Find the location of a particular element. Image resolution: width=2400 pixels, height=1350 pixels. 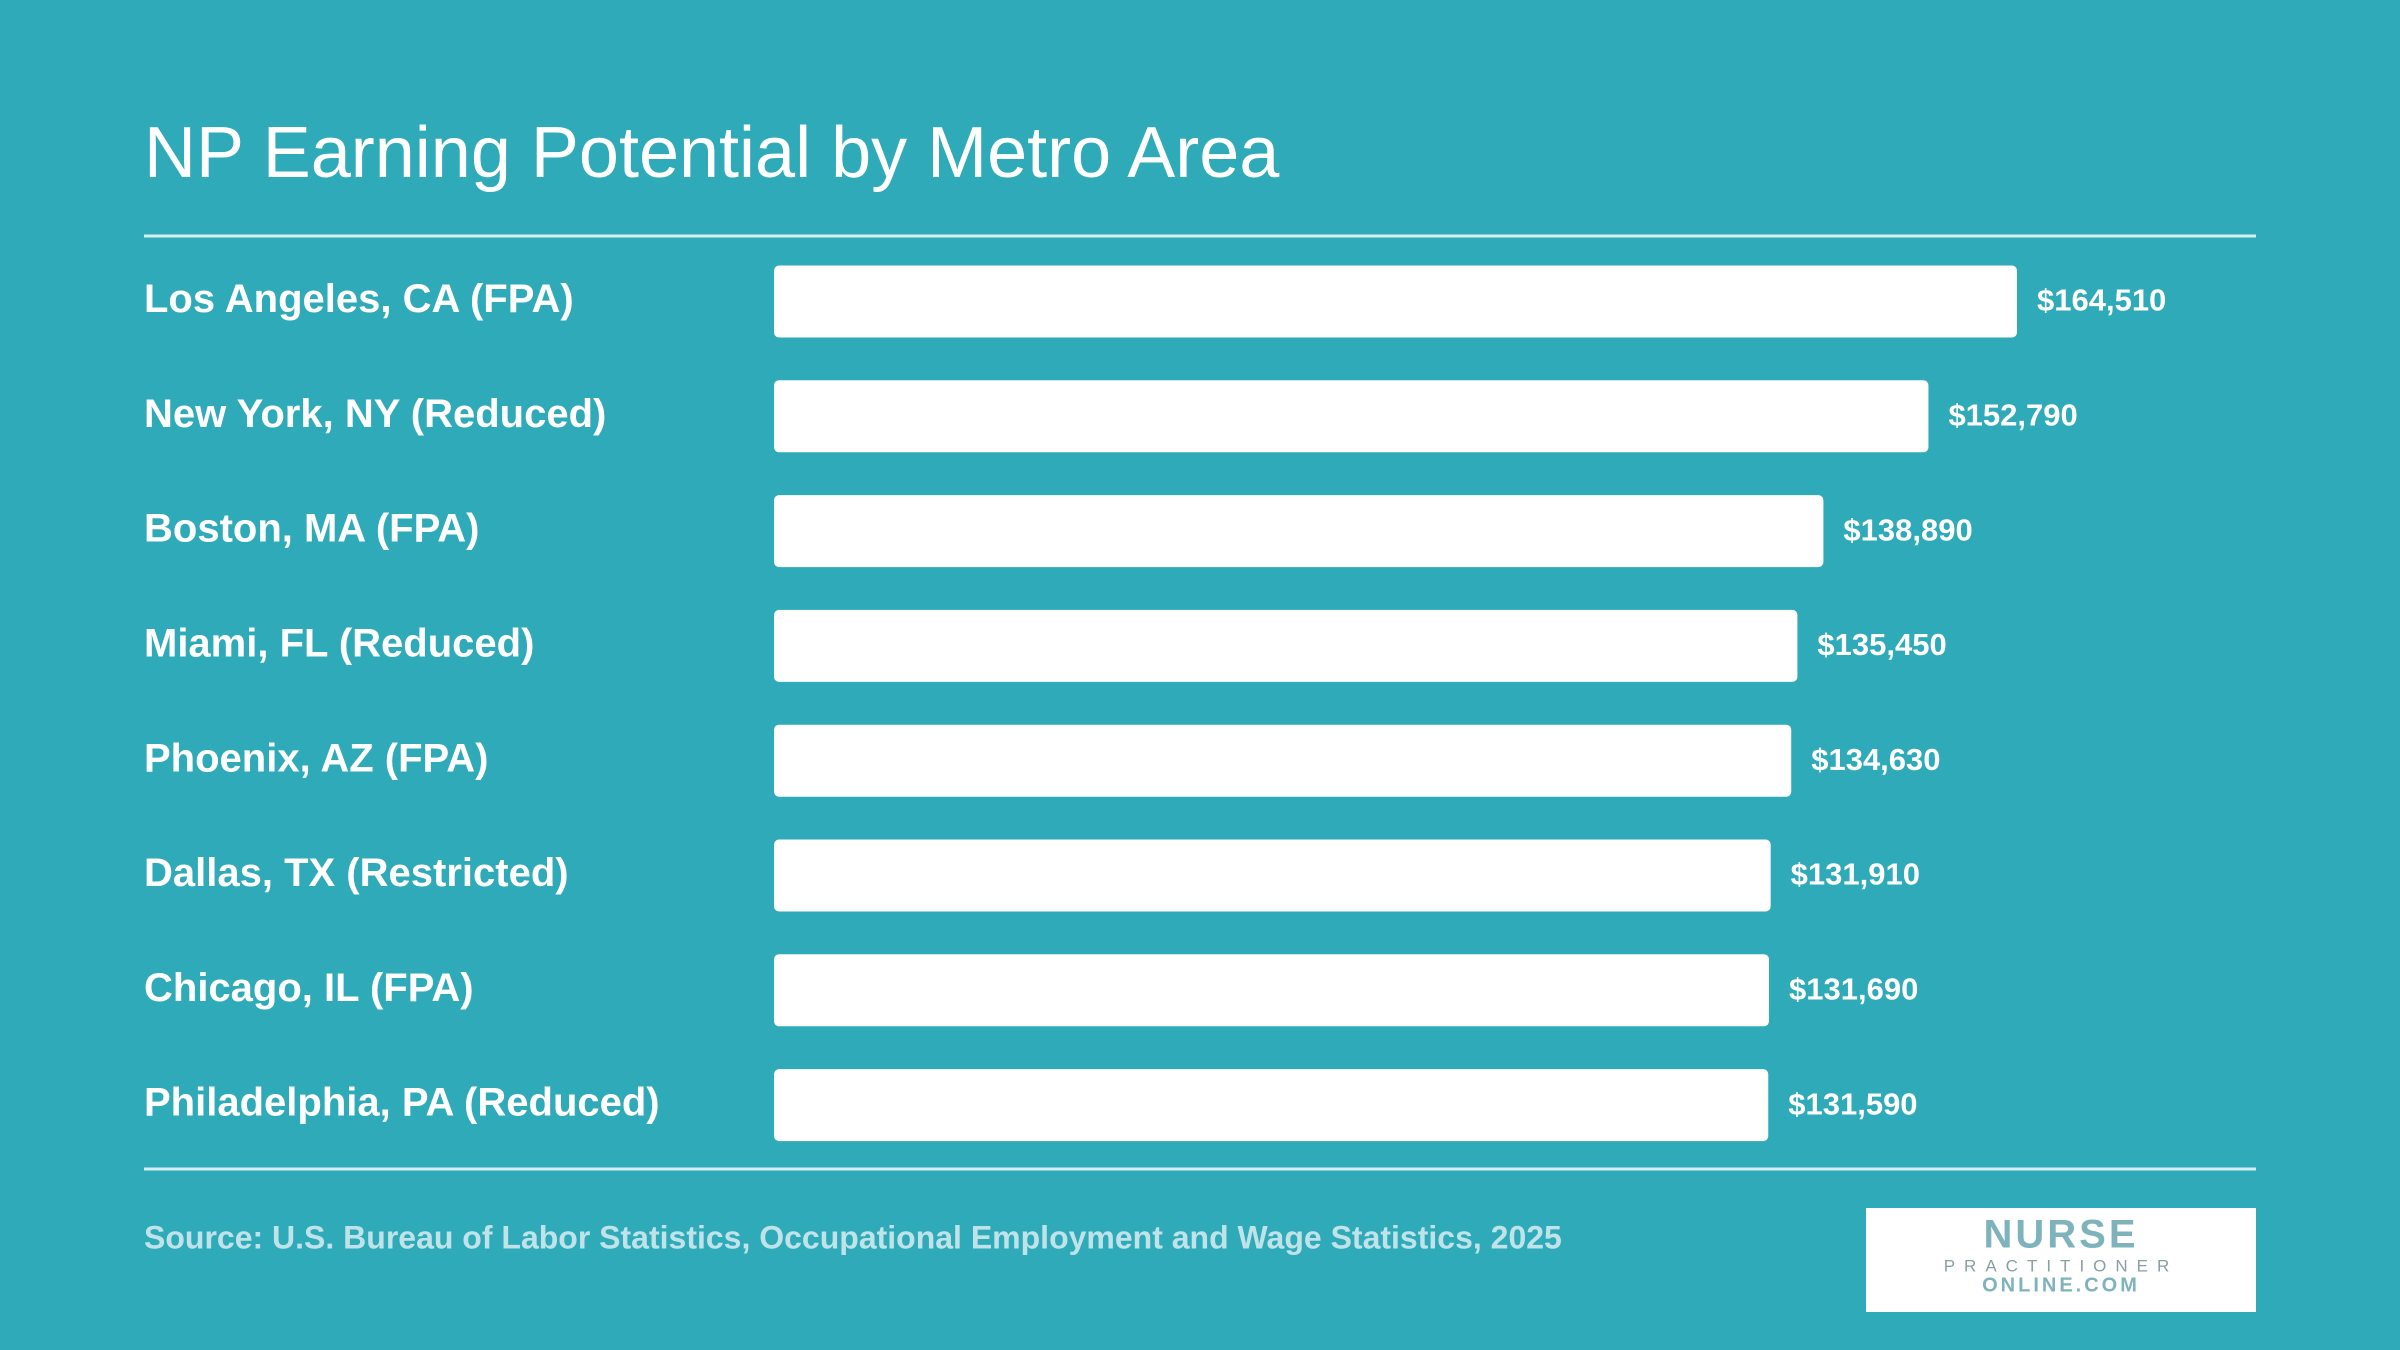

category-label: Los Angeles, CA (FPA) is located at coordinates (359, 299).